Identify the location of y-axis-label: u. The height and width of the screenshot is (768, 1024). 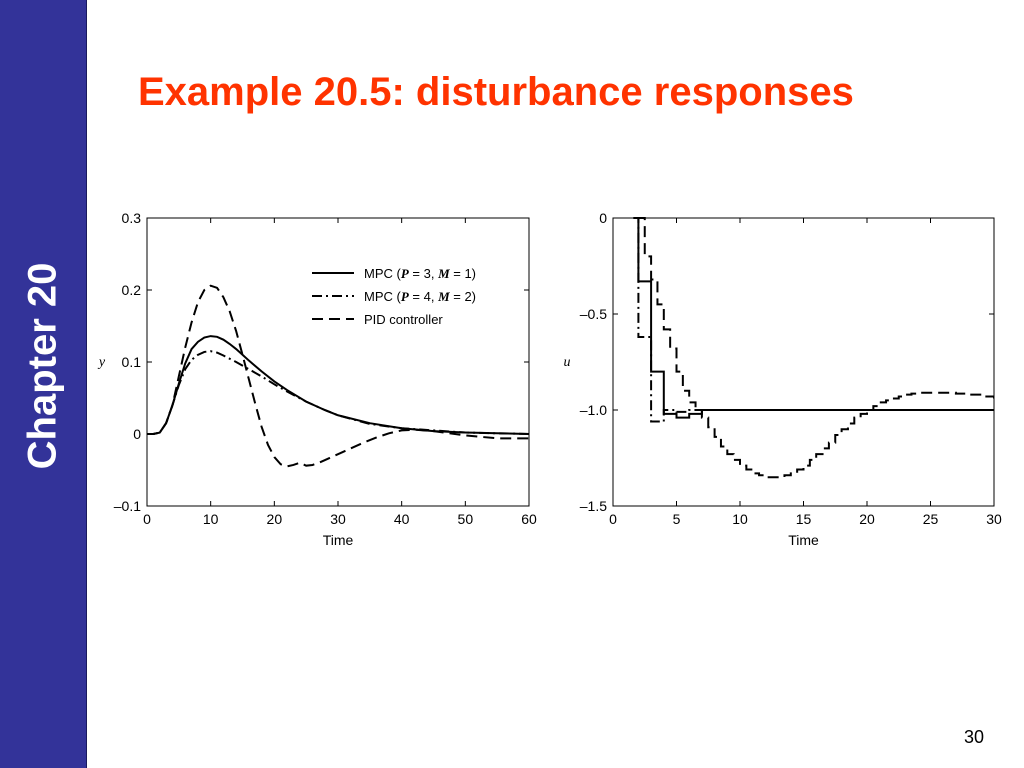
(567, 362).